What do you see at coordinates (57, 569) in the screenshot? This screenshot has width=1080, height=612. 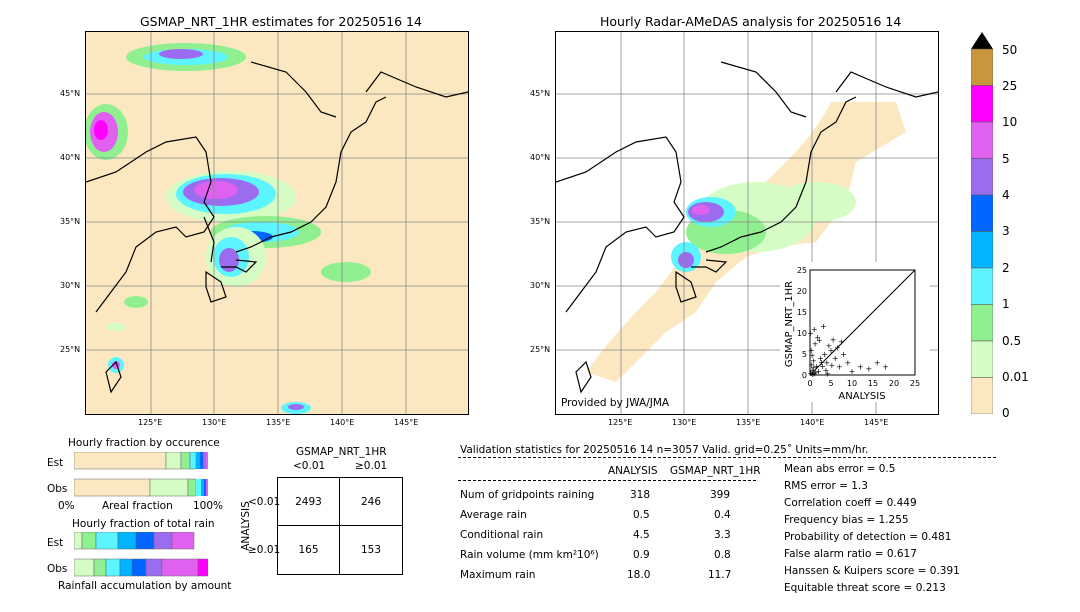 I see `total-obs-label: Obs` at bounding box center [57, 569].